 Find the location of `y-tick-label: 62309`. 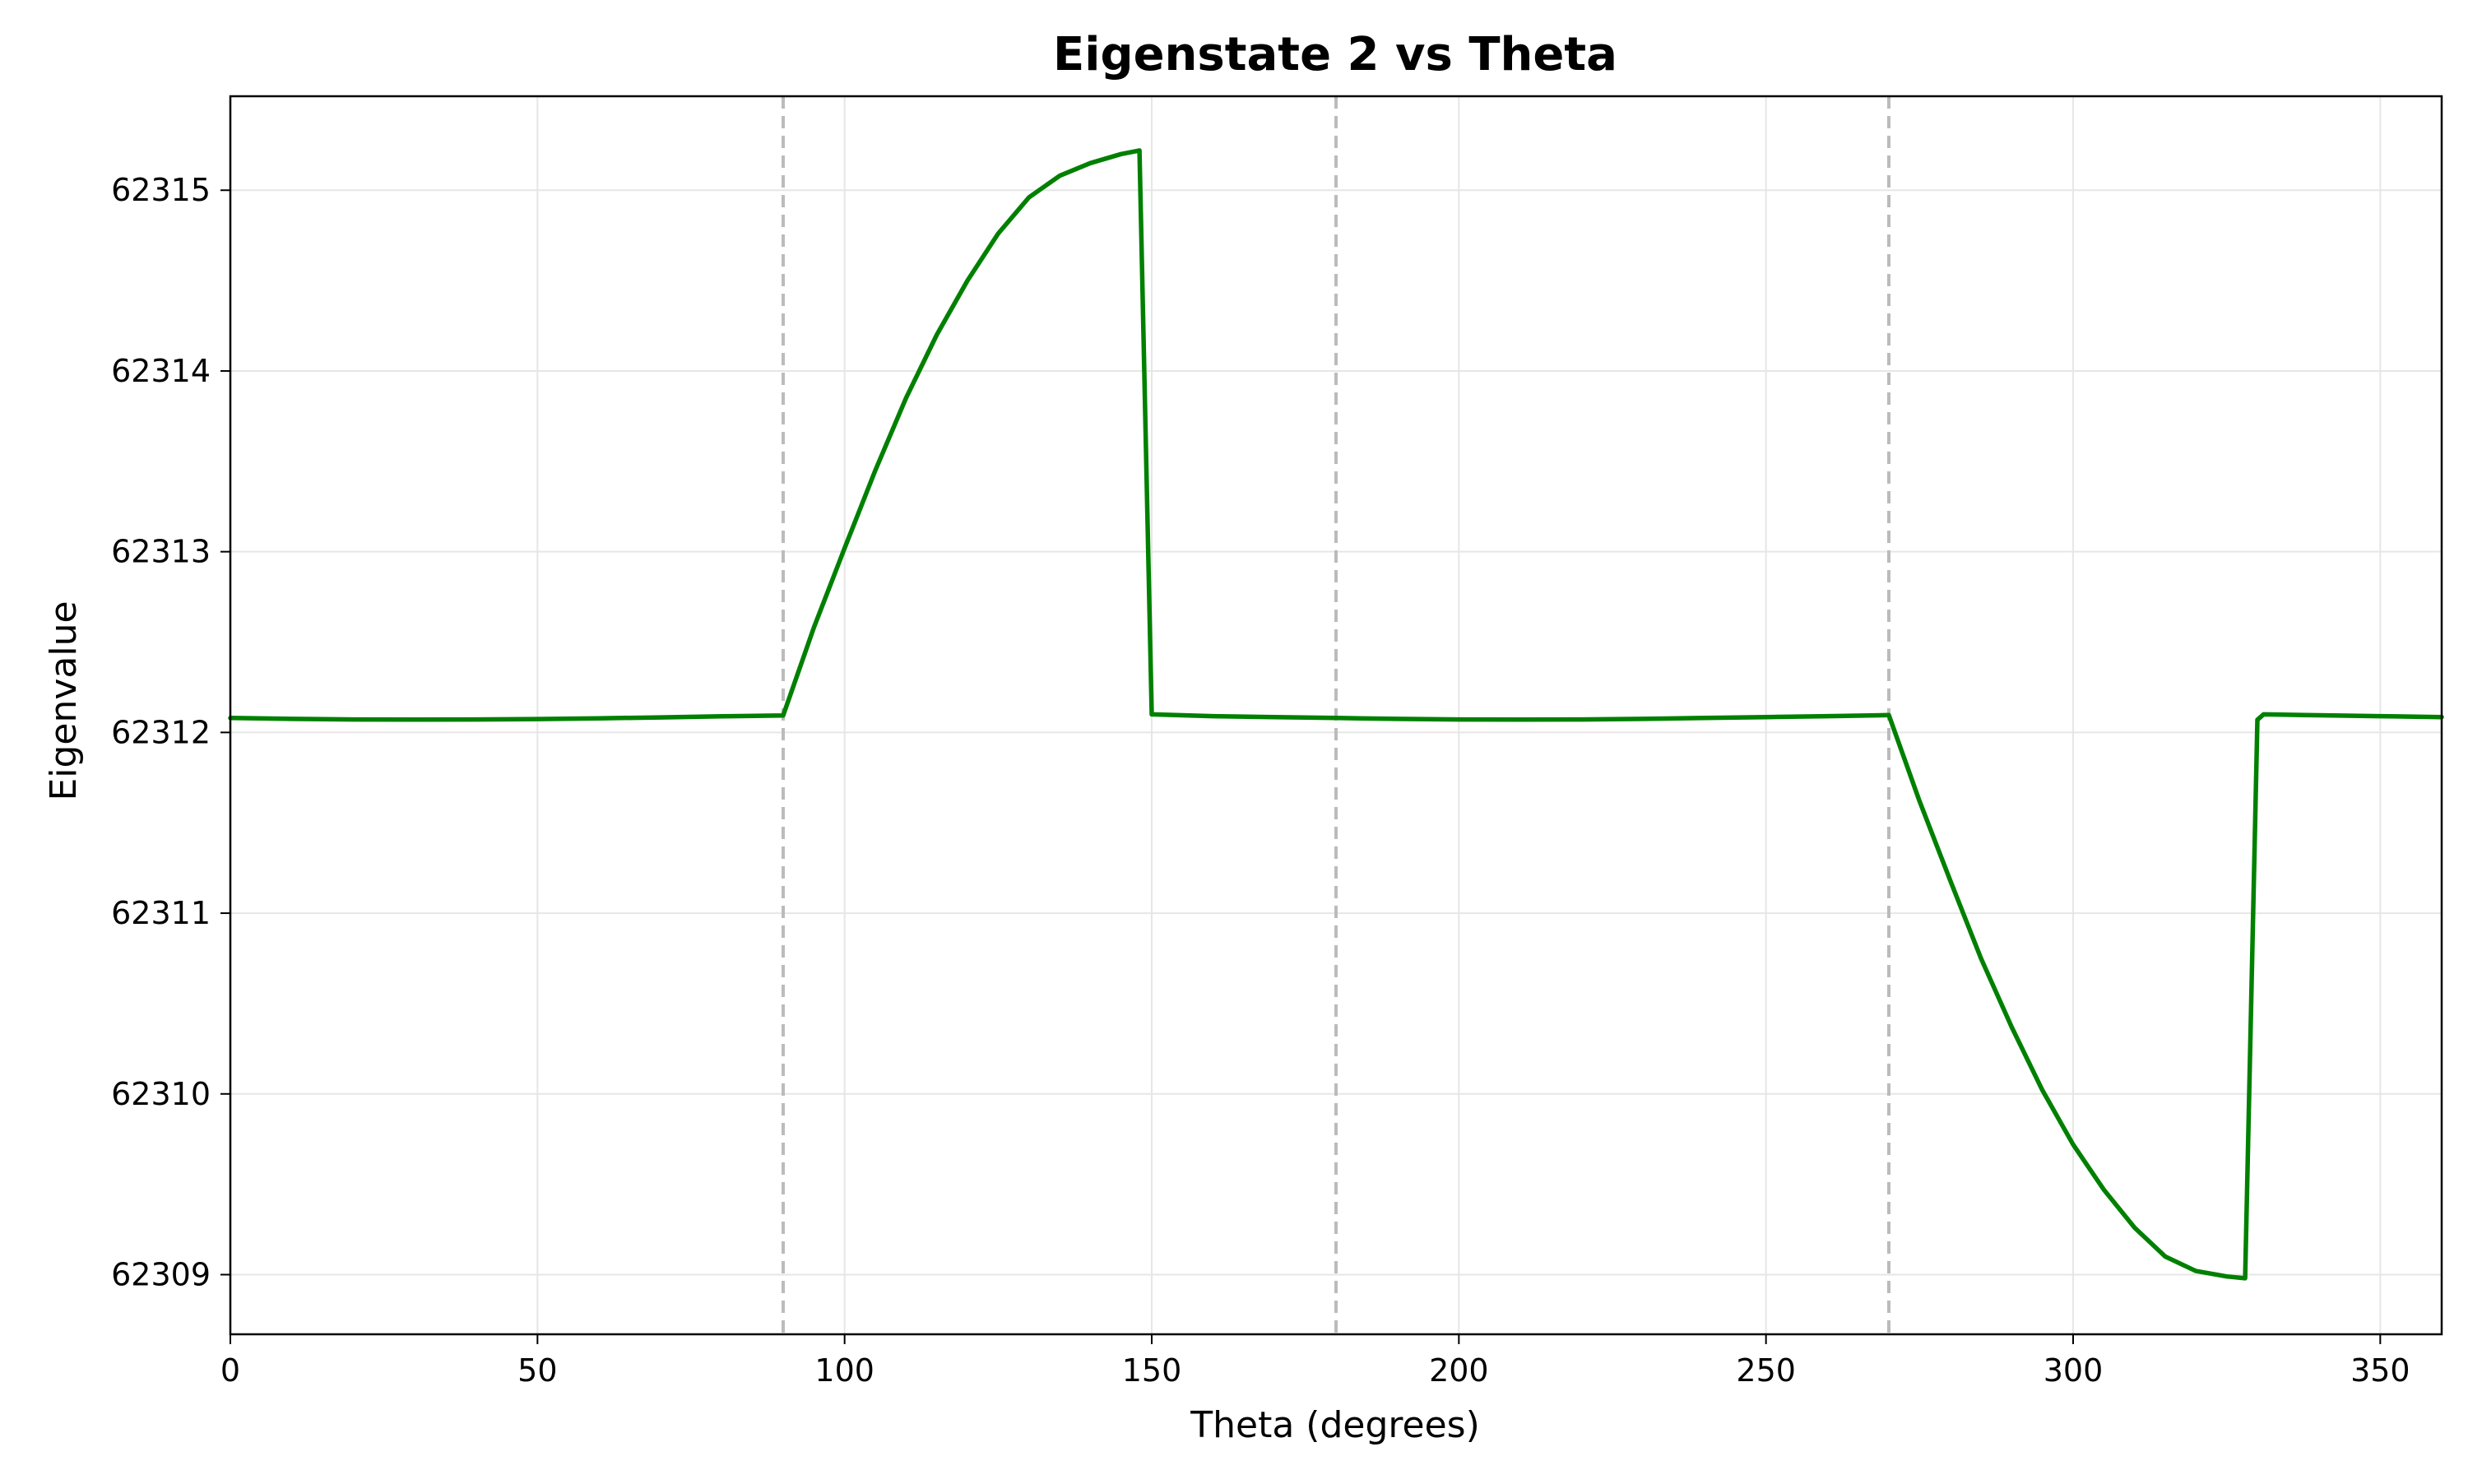

y-tick-label: 62309 is located at coordinates (161, 1274).